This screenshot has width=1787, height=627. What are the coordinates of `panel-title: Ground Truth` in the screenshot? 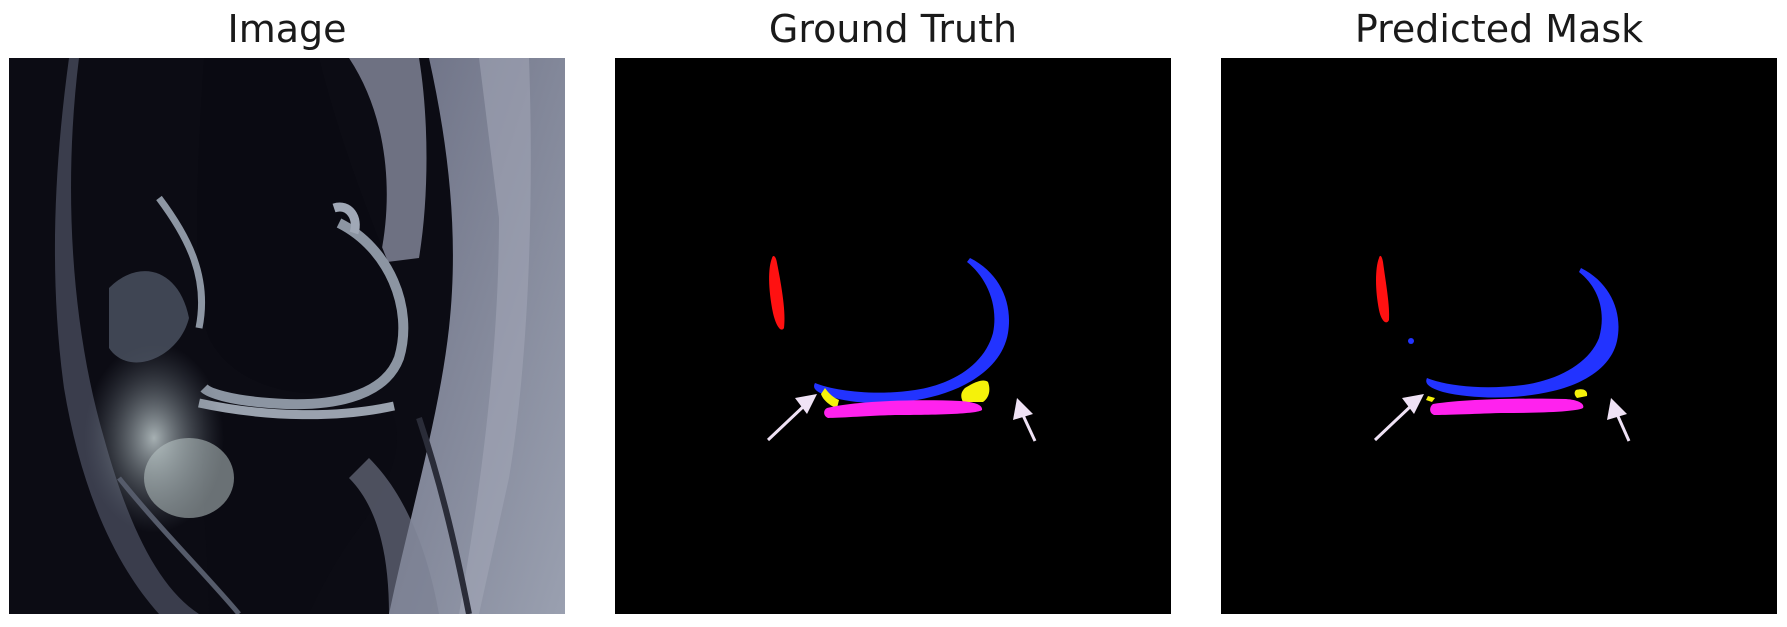 It's located at (893, 29).